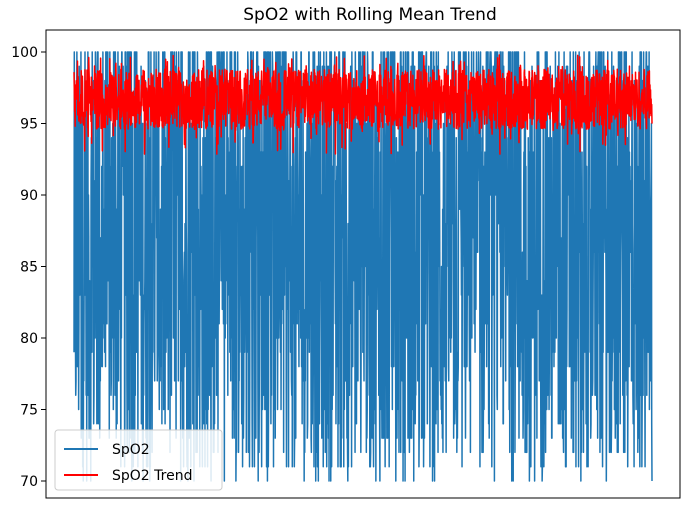 The image size is (685, 506). What do you see at coordinates (29, 411) in the screenshot?
I see `y-tick-label-75: 75` at bounding box center [29, 411].